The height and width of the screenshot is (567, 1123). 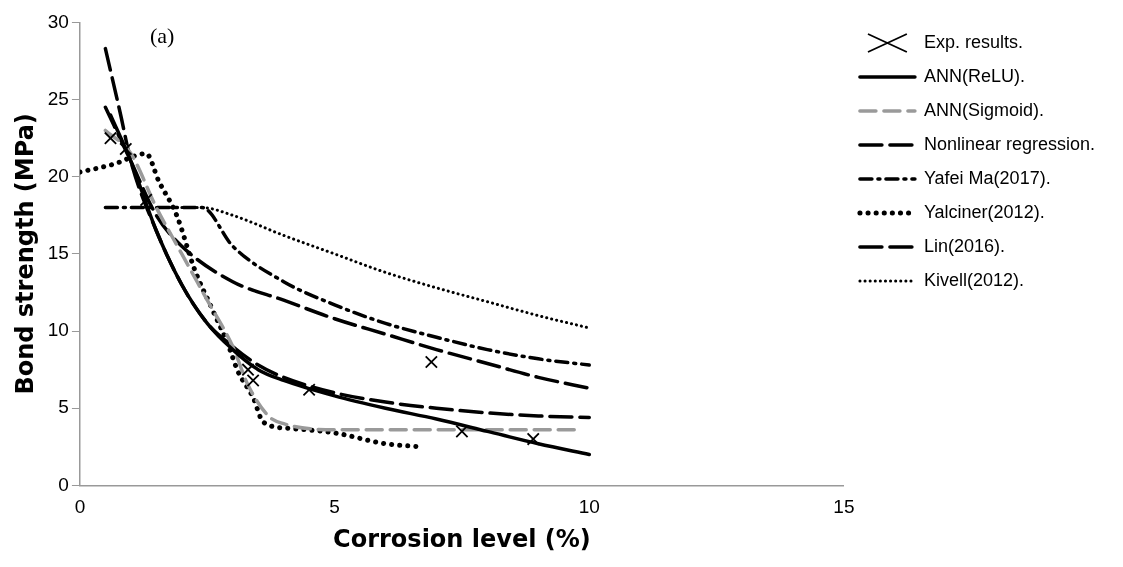 I want to click on x-tick-label: 0, so click(x=80, y=507).